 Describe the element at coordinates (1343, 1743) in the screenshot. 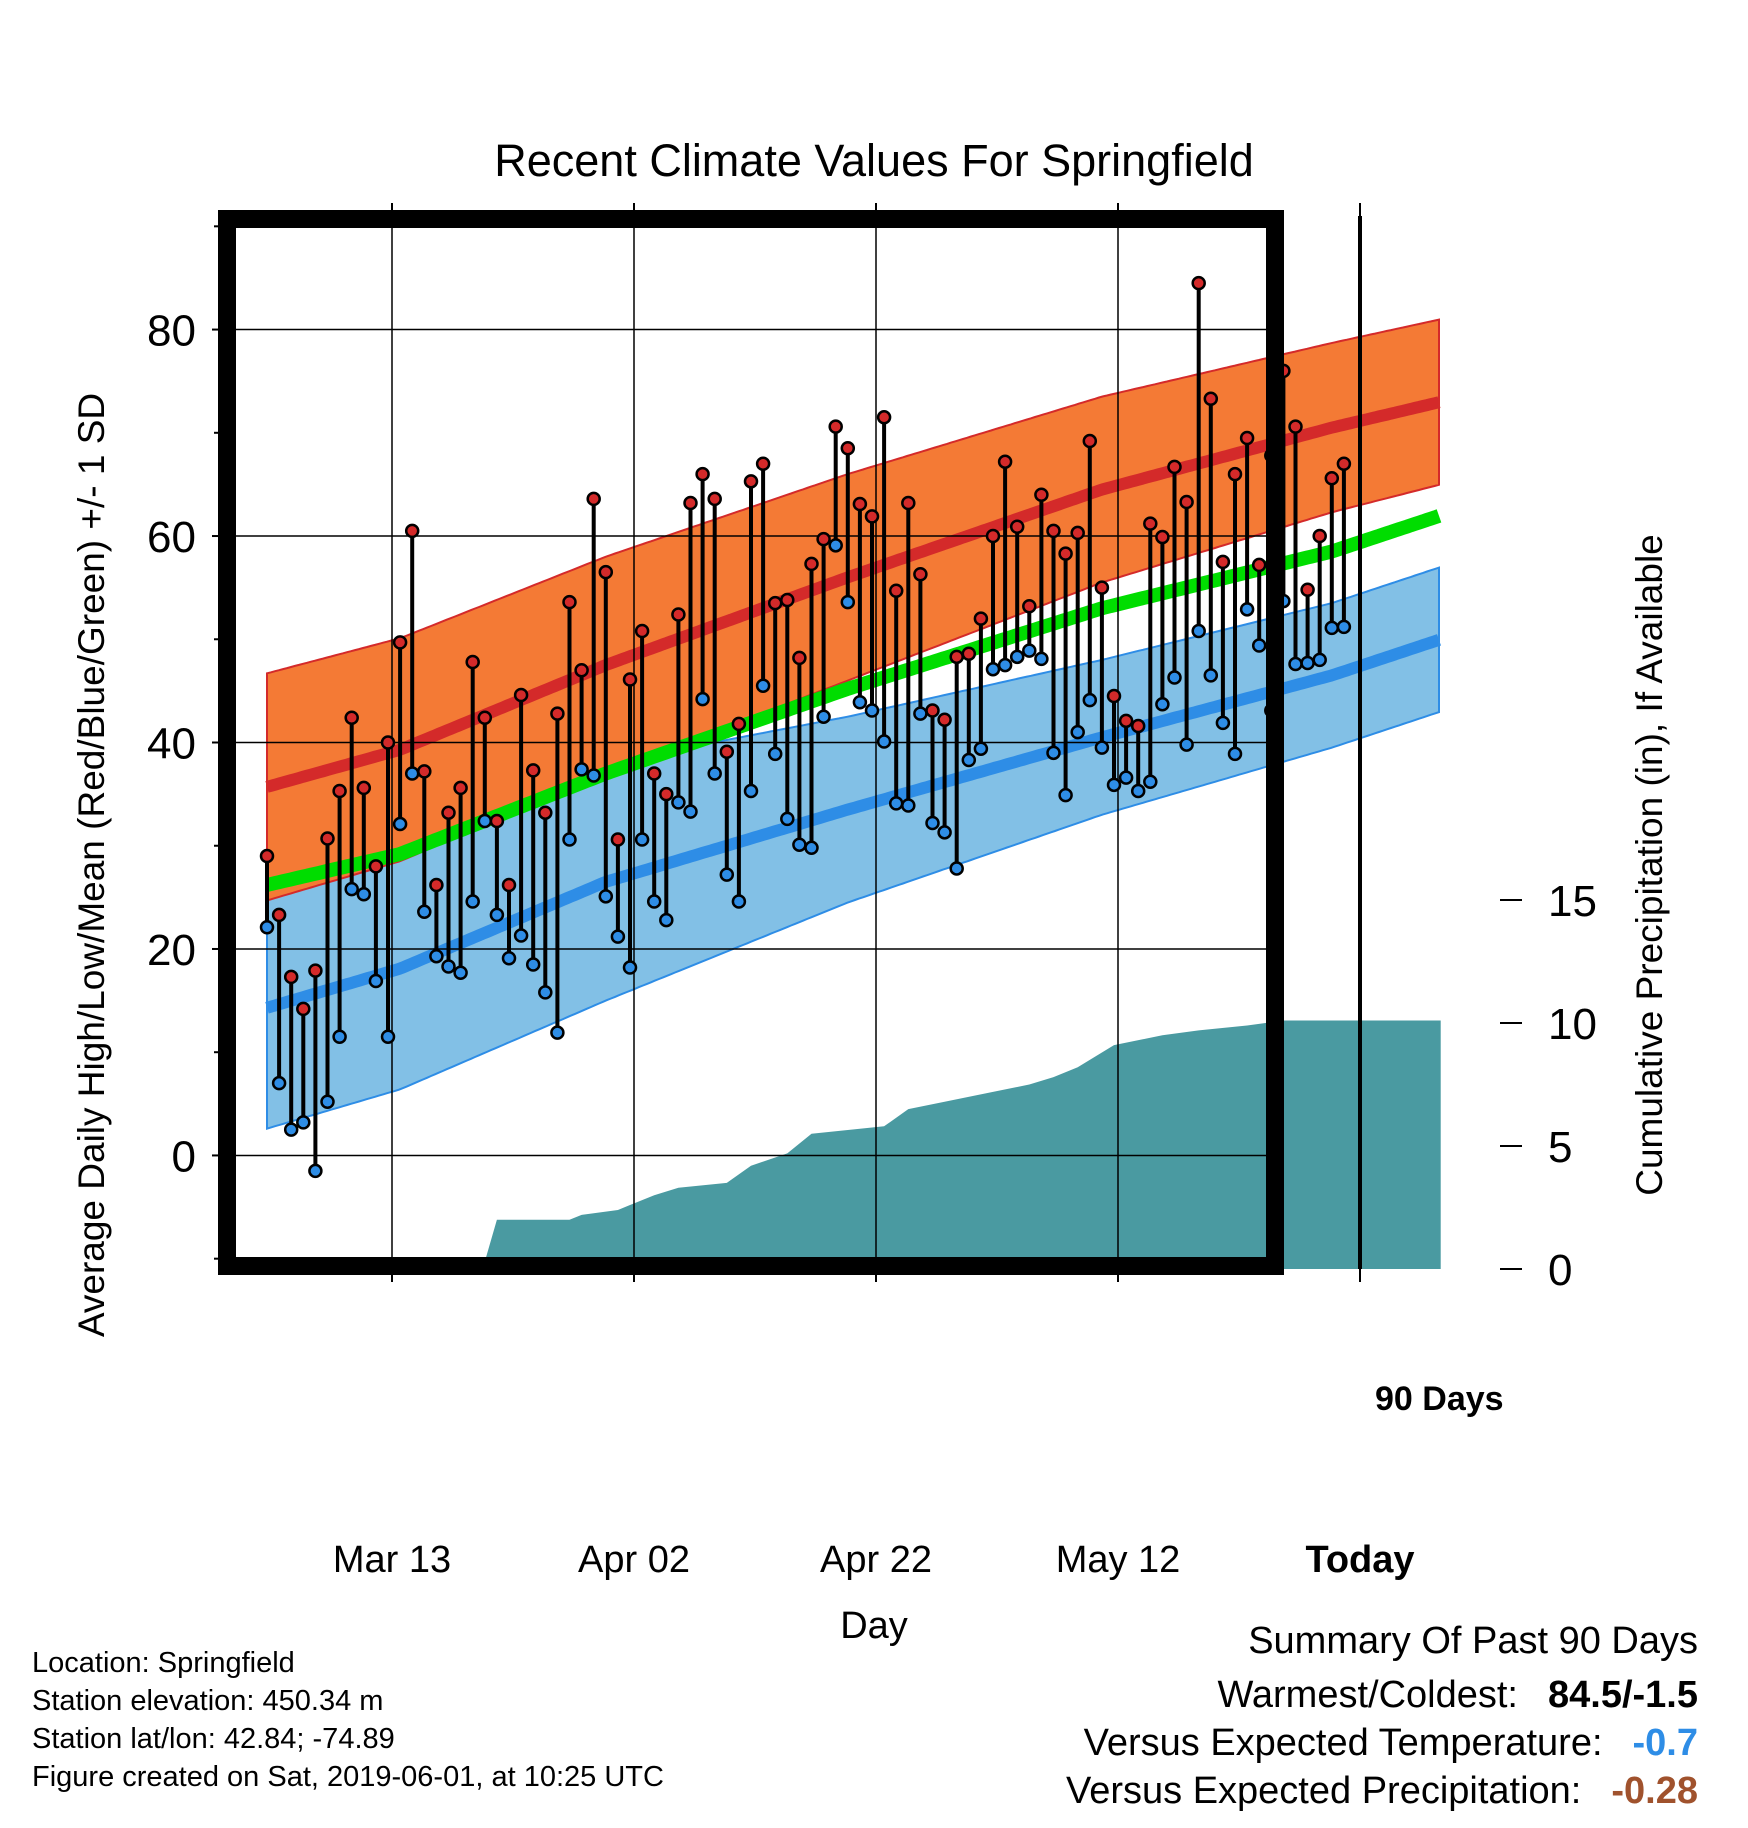

I see `temp-label: Versus Expected Temperature:` at that location.